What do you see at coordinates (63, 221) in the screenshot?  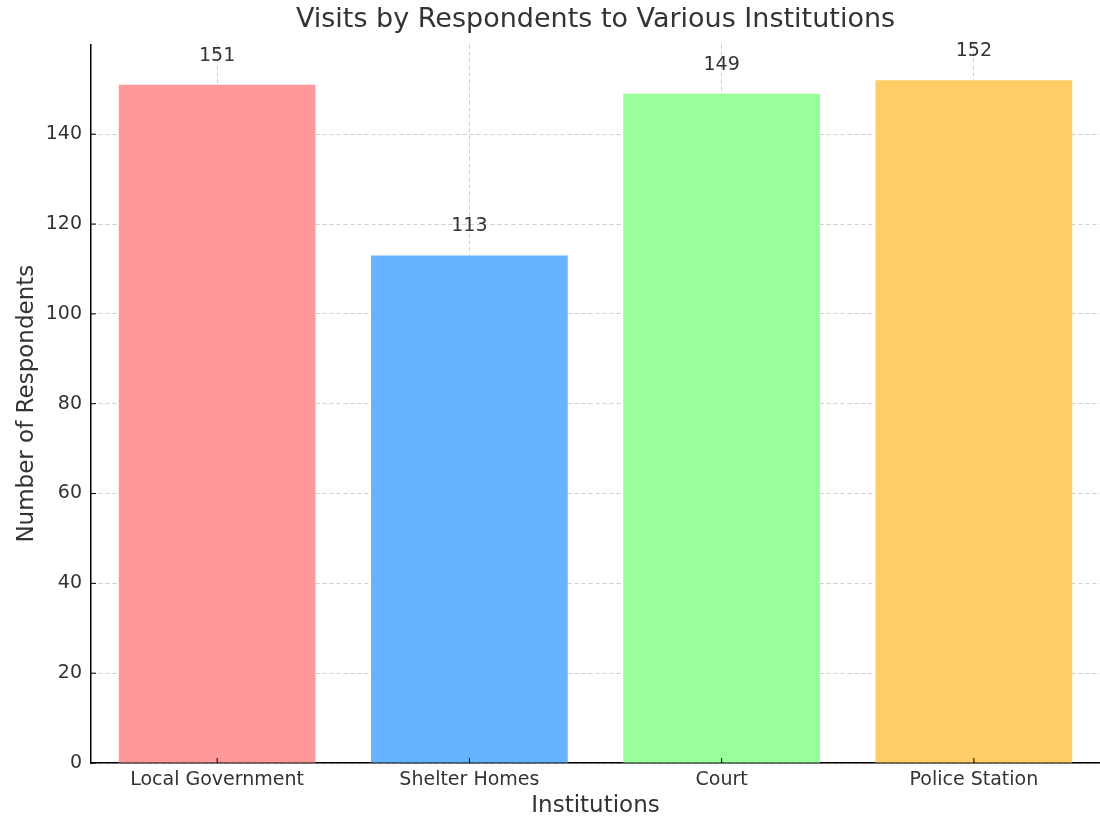 I see `y-tick-label: 120` at bounding box center [63, 221].